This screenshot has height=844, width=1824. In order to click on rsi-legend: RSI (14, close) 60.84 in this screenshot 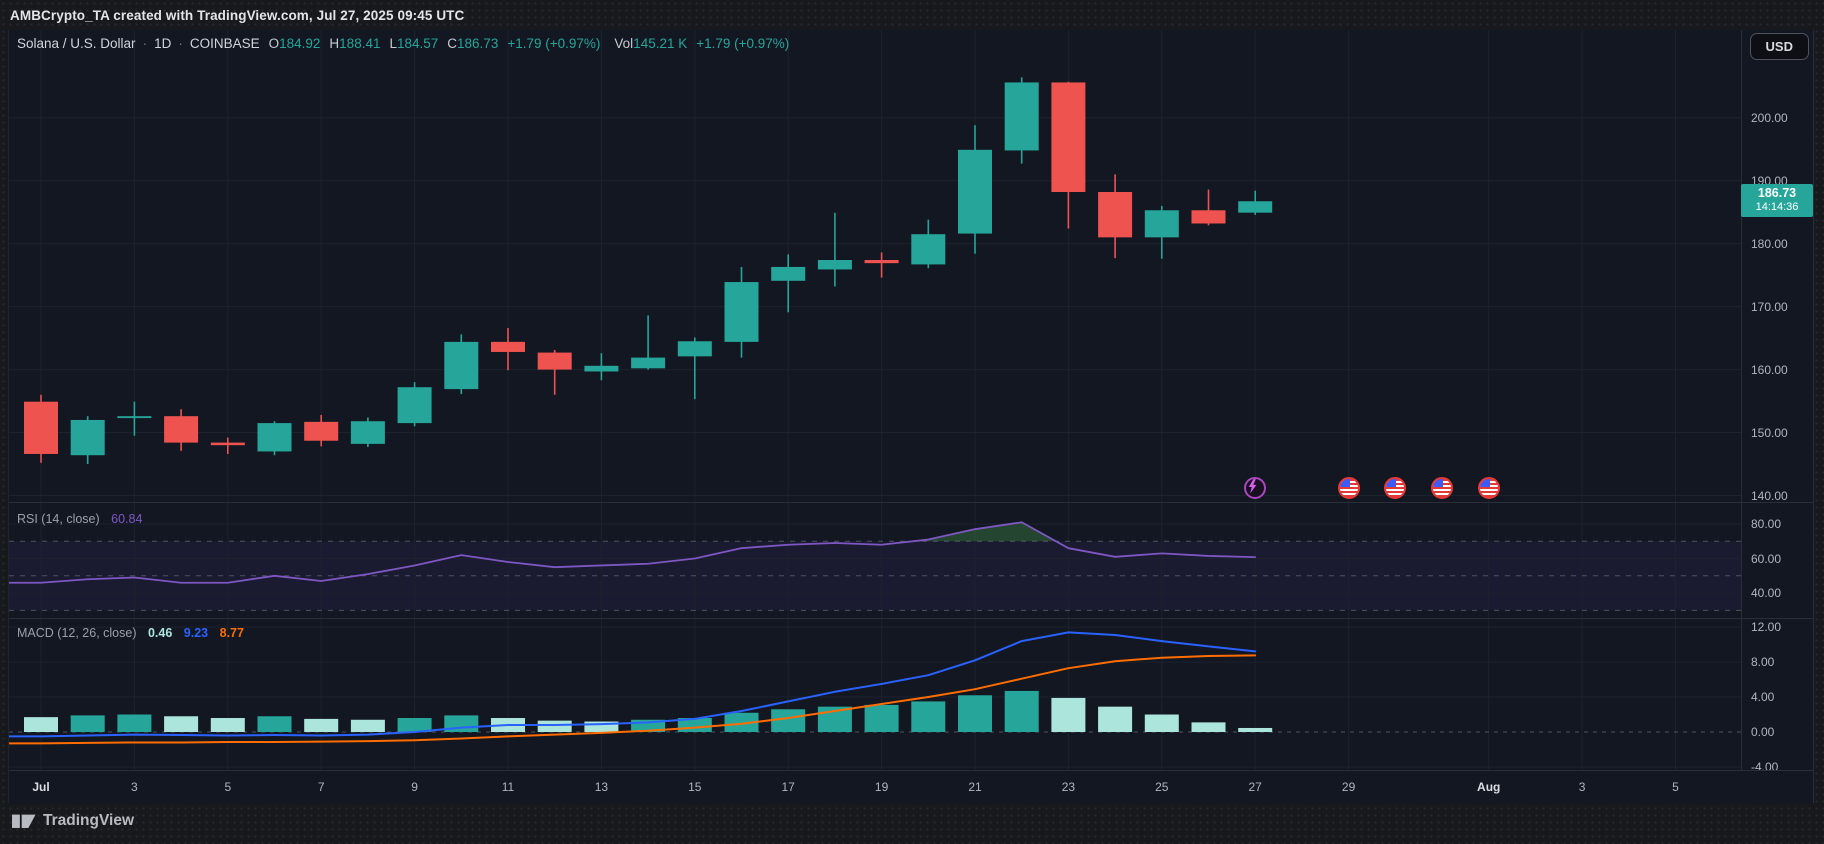, I will do `click(79, 519)`.